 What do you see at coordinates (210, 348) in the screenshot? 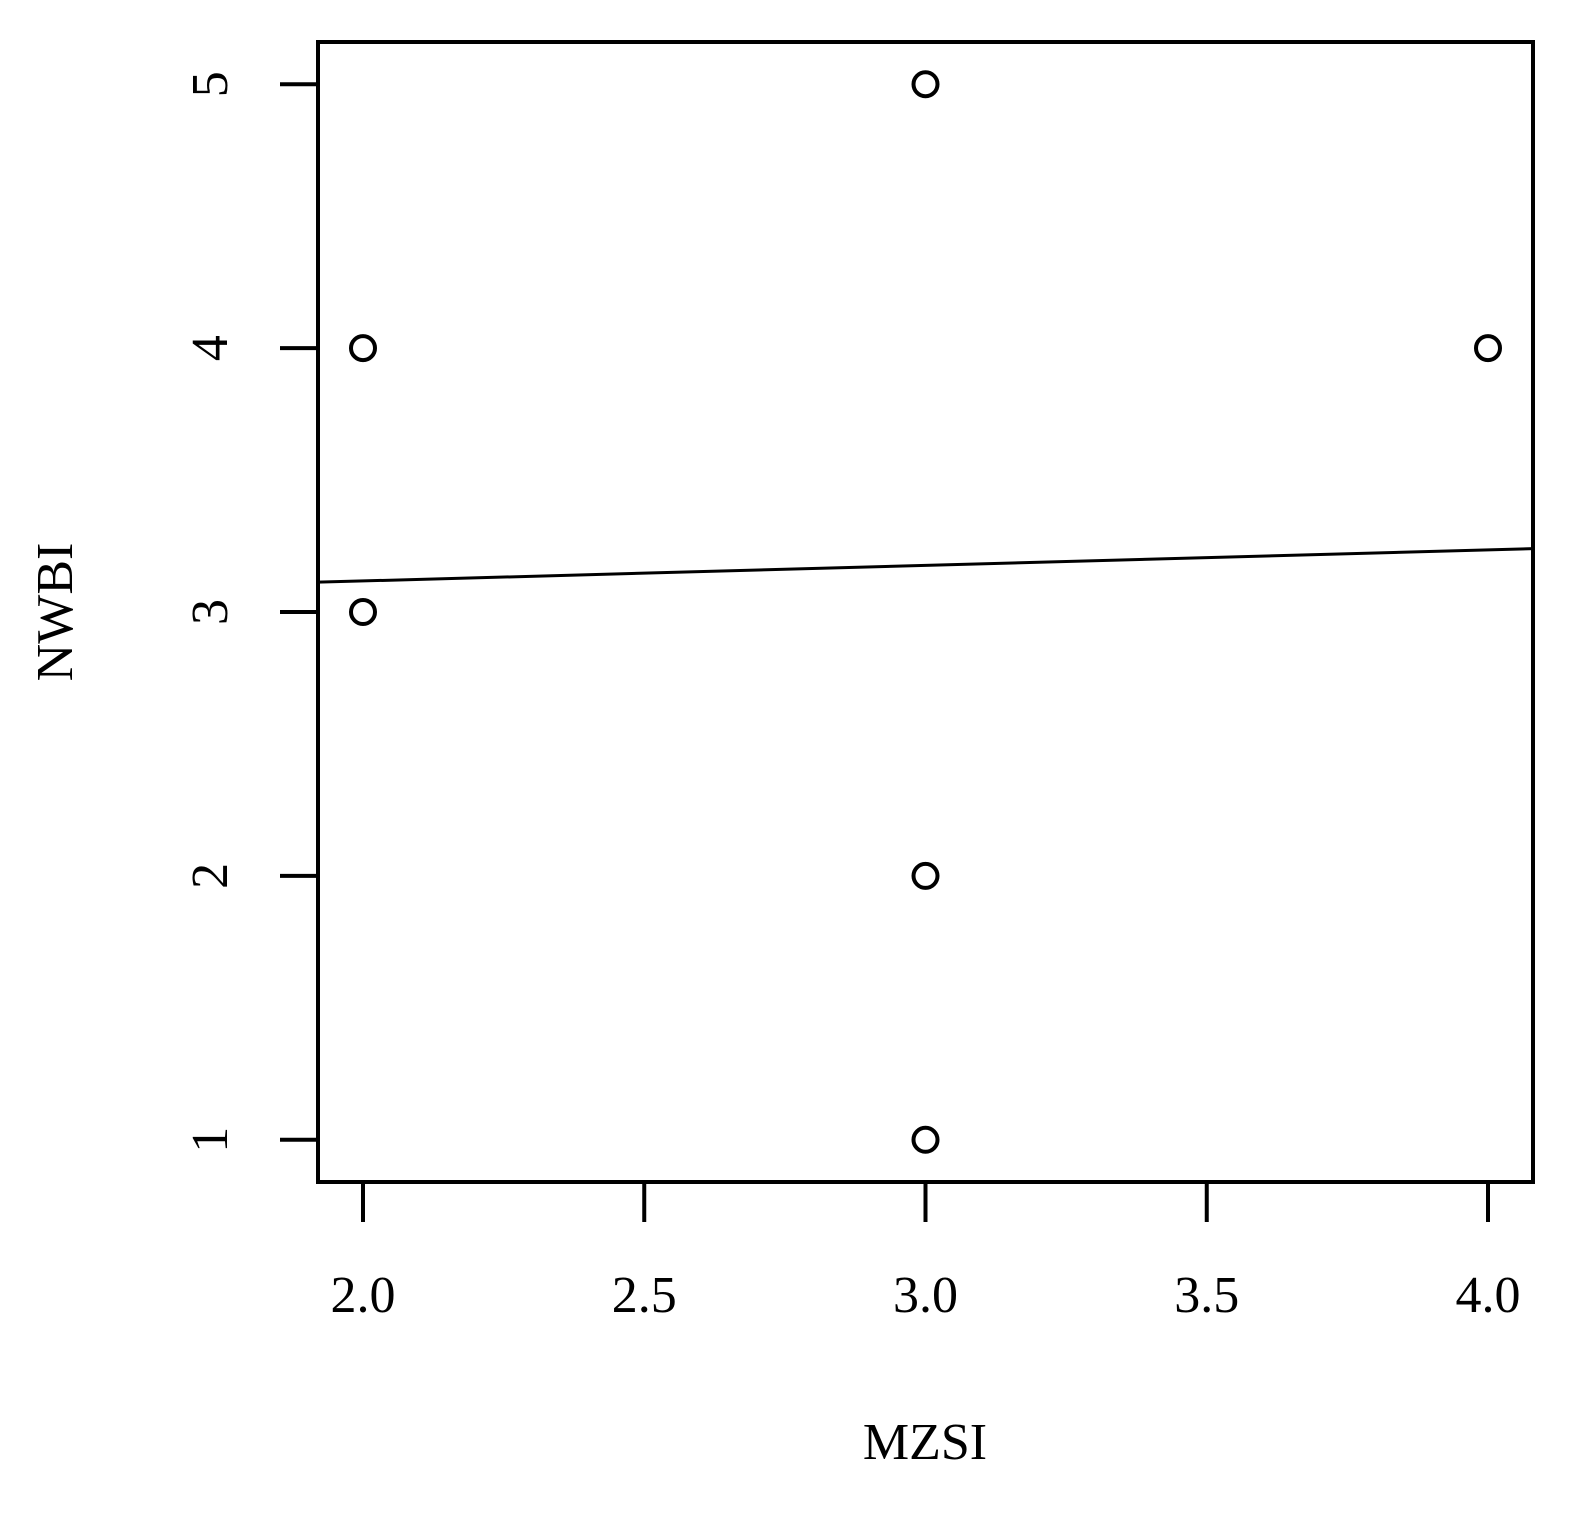
I see `y-tick-label: 4` at bounding box center [210, 348].